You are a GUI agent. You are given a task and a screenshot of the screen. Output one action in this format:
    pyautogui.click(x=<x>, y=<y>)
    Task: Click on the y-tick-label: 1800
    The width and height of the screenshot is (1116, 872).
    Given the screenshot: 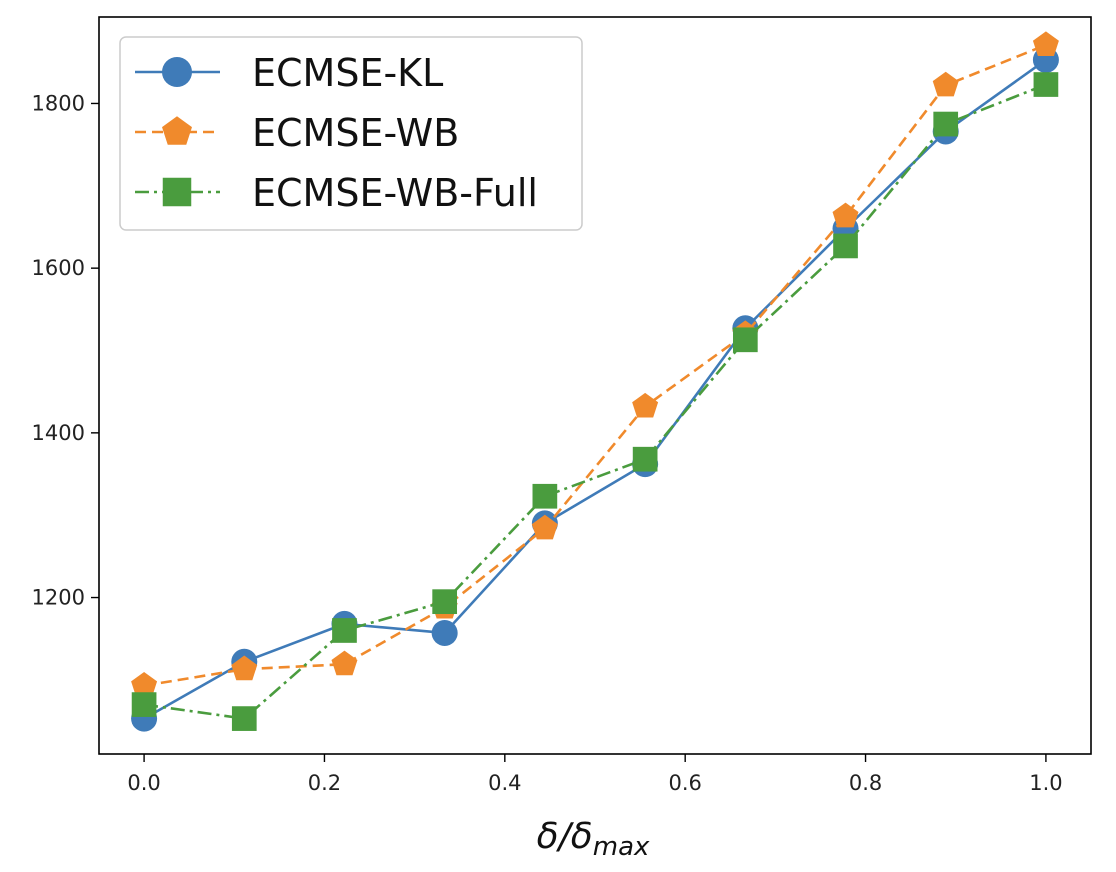 What is the action you would take?
    pyautogui.click(x=58, y=103)
    